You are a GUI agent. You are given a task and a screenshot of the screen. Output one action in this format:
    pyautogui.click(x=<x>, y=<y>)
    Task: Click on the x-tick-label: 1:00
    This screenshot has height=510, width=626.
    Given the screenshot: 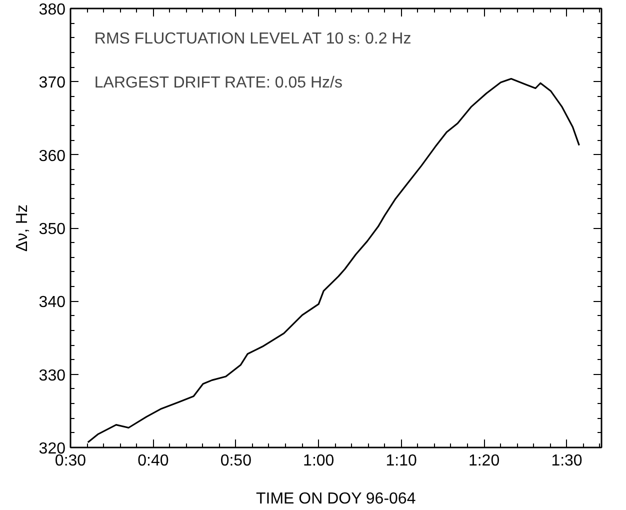 What is the action you would take?
    pyautogui.click(x=318, y=461)
    